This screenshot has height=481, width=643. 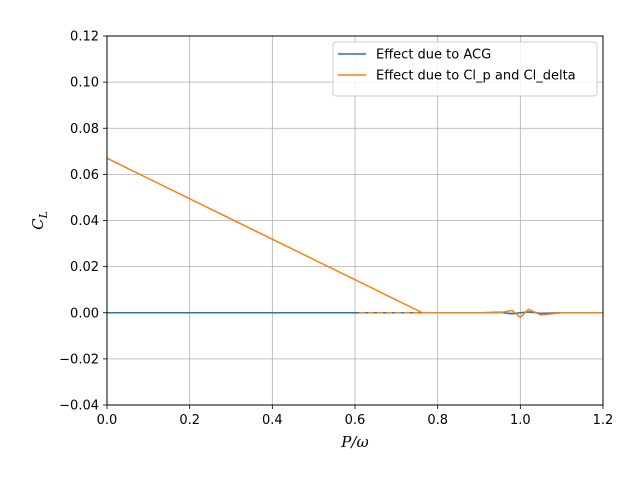 What do you see at coordinates (476, 76) in the screenshot?
I see `legend-label: Effect due to Cl_p and Cl_delta` at bounding box center [476, 76].